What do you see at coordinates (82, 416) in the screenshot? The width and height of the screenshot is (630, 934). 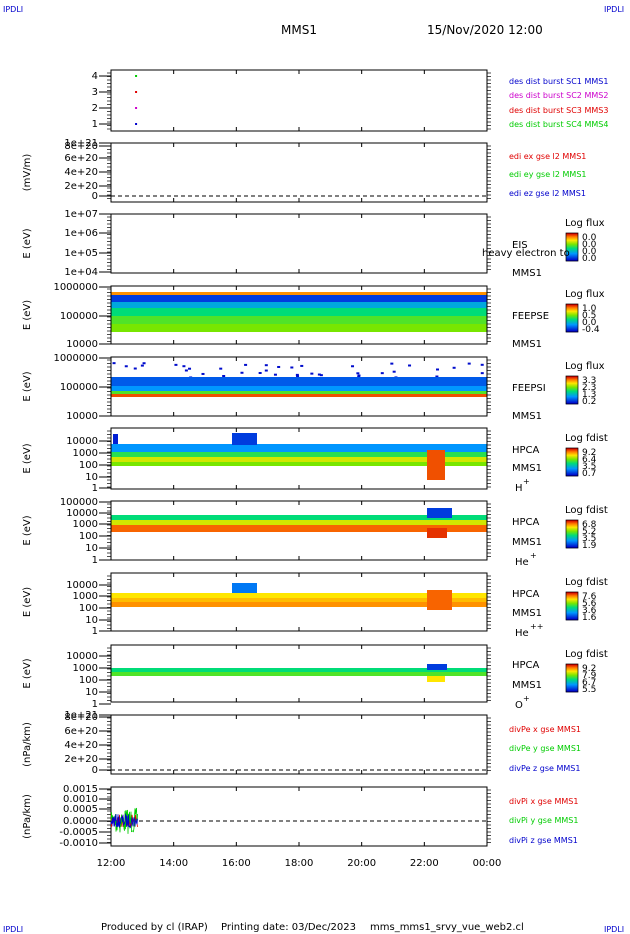 I see `y-tick-label: 10000` at bounding box center [82, 416].